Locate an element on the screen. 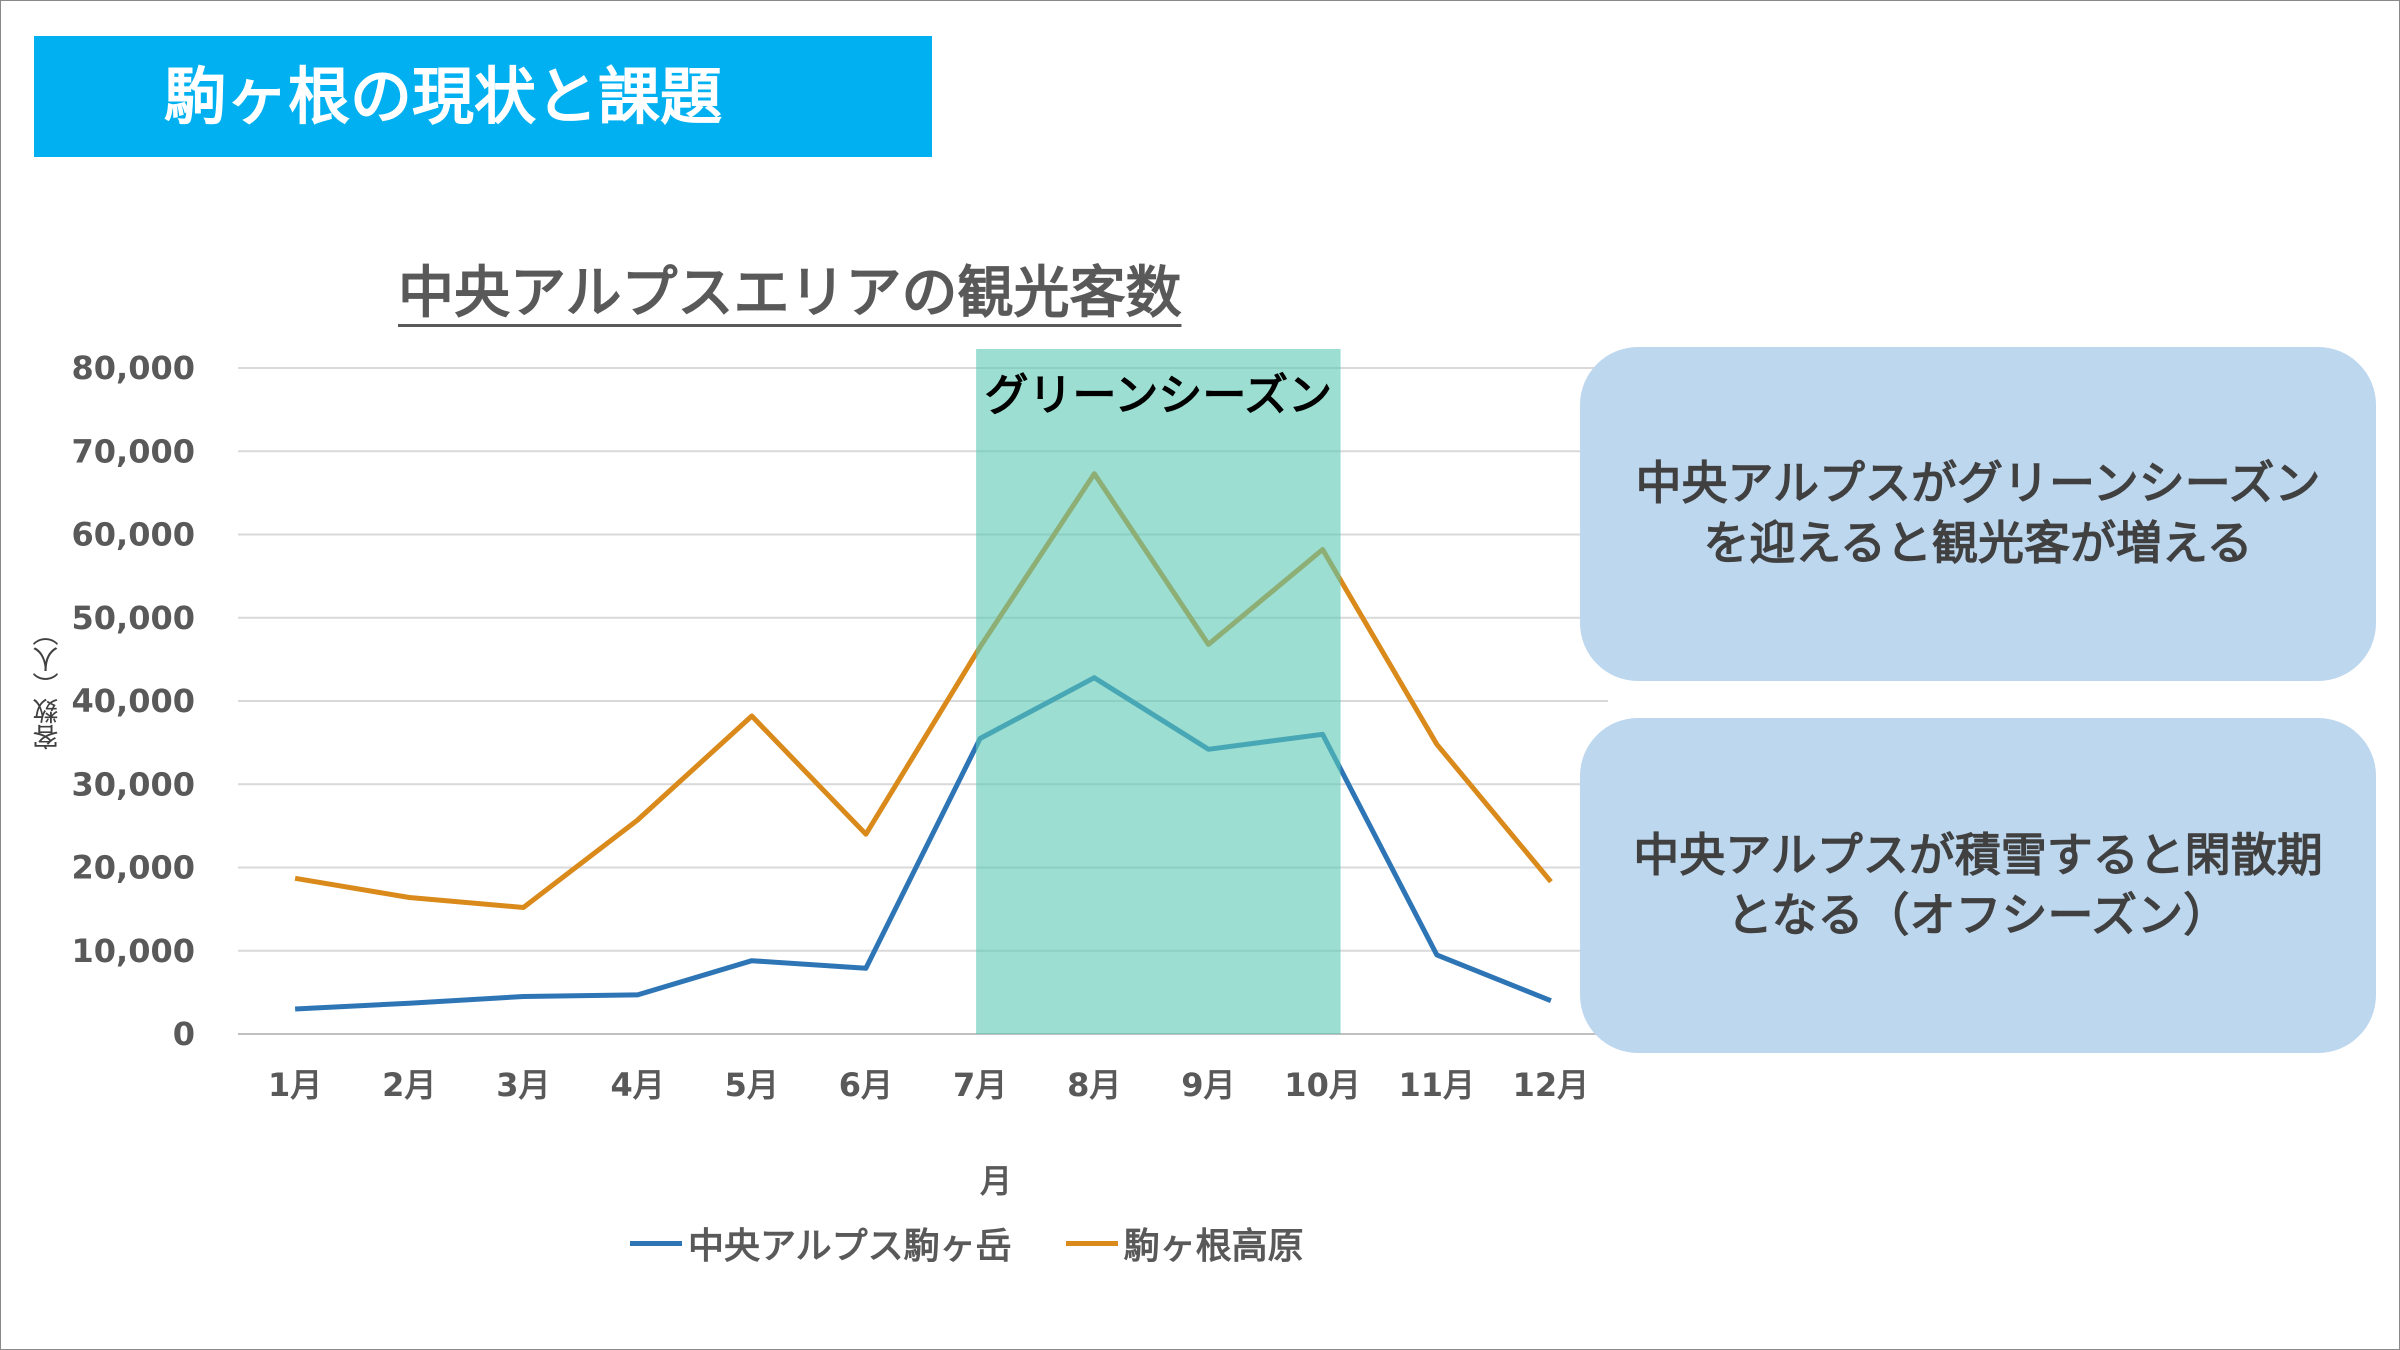  y-tick-label: 10,000 is located at coordinates (133, 951).